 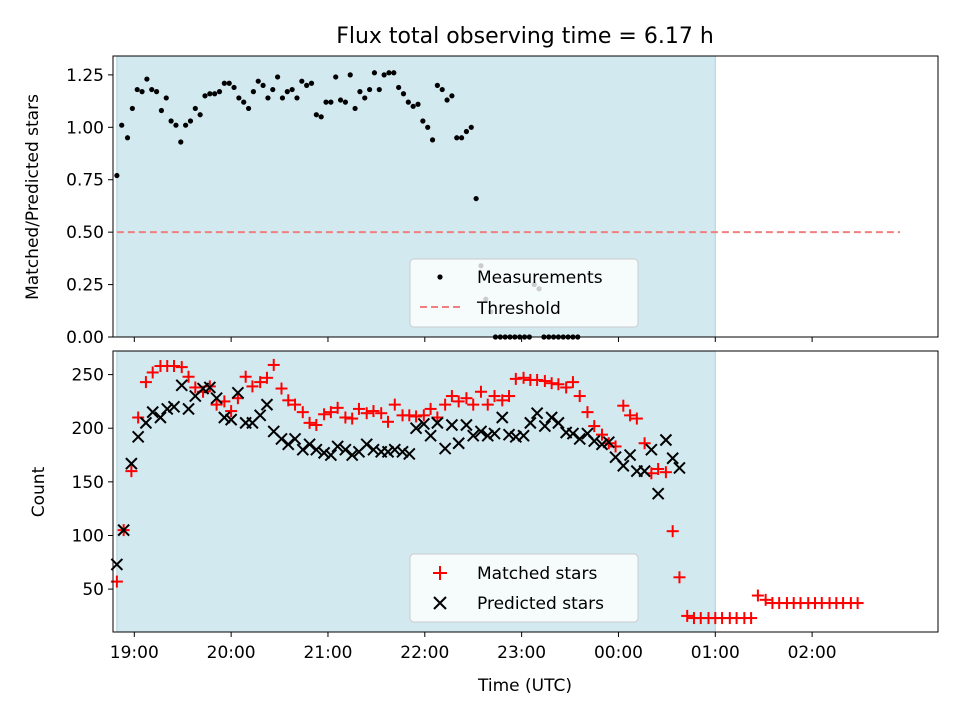 I want to click on legend-matched-label: Matched stars, so click(x=537, y=574).